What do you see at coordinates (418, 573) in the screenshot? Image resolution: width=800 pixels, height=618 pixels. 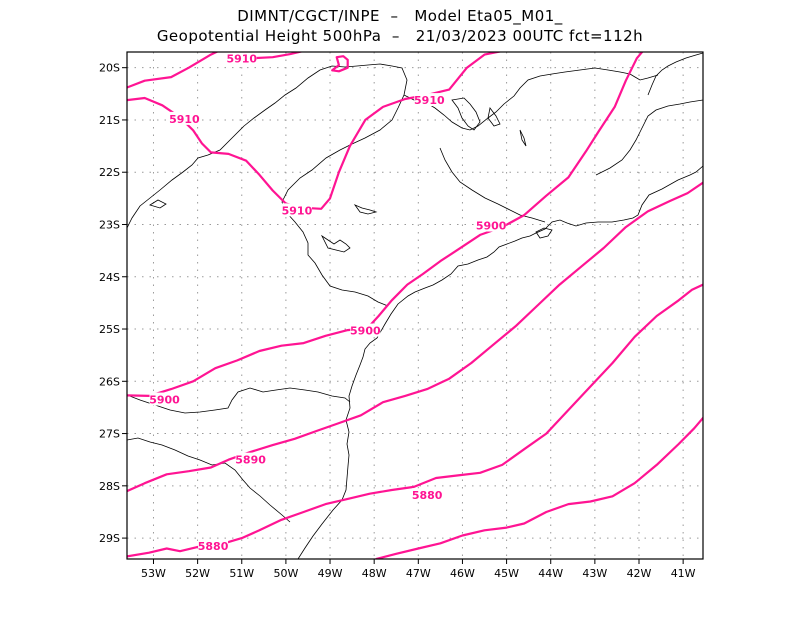 I see `x-tick-label: 47W` at bounding box center [418, 573].